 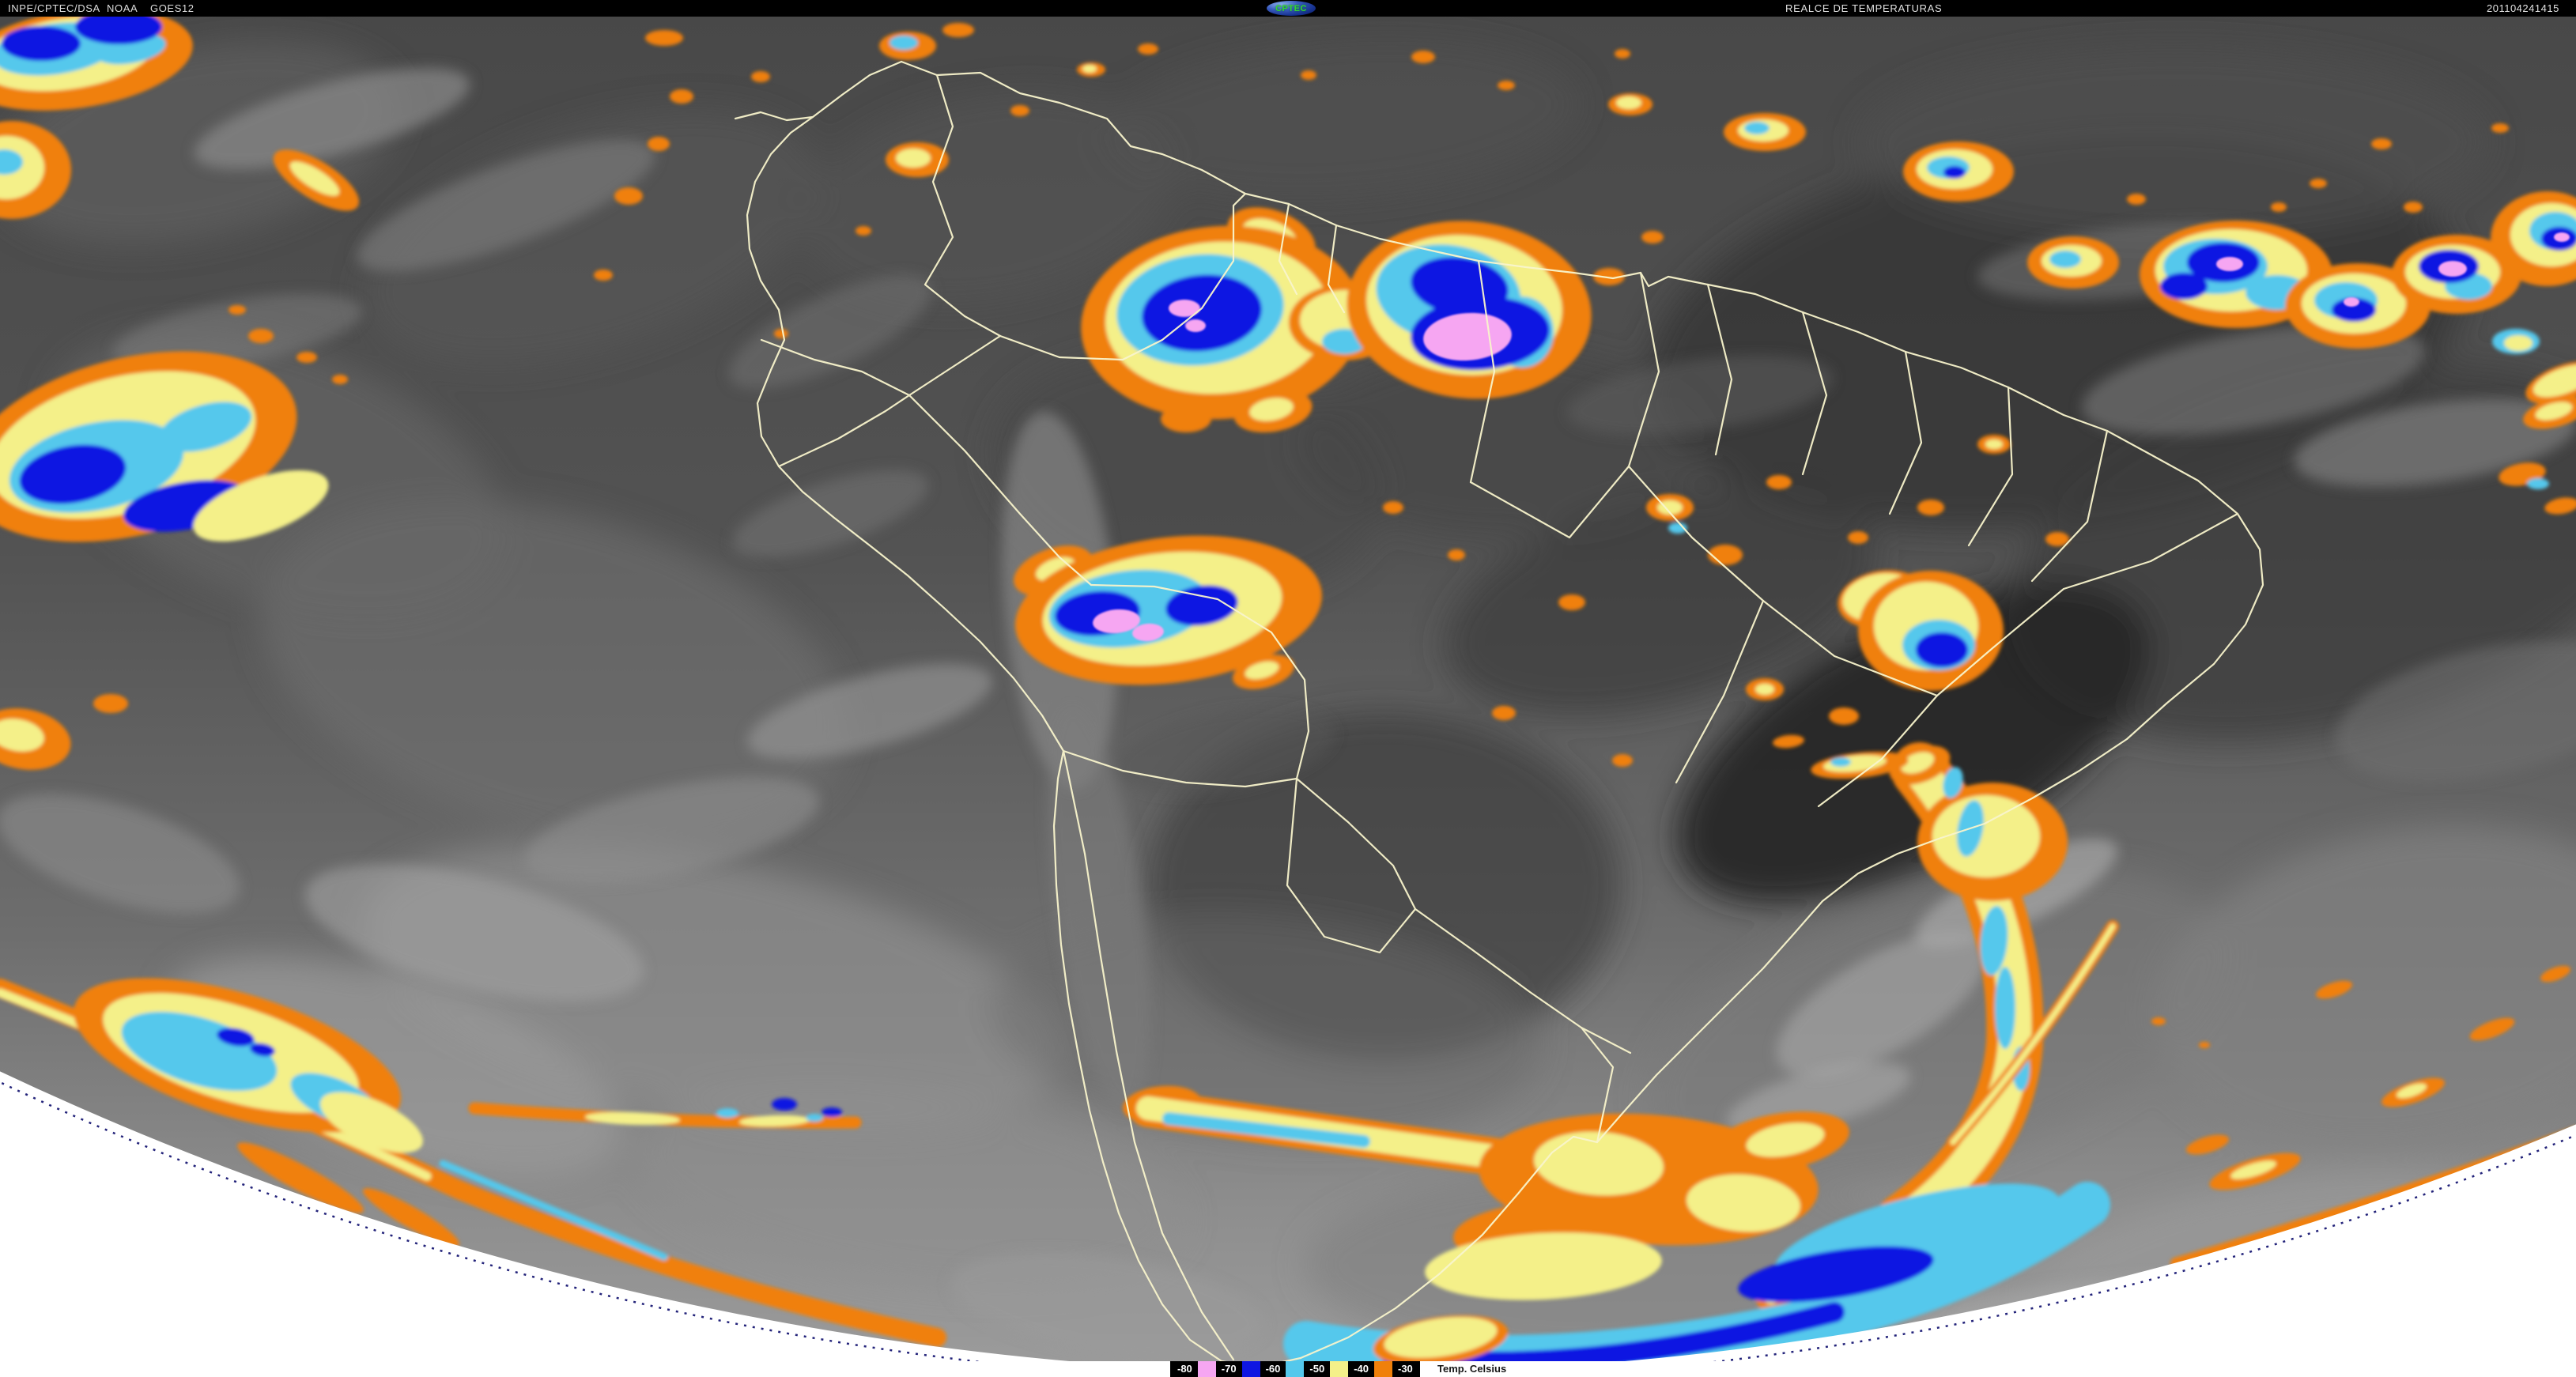 What do you see at coordinates (122, 8) in the screenshot?
I see `noaa-label: NOAA` at bounding box center [122, 8].